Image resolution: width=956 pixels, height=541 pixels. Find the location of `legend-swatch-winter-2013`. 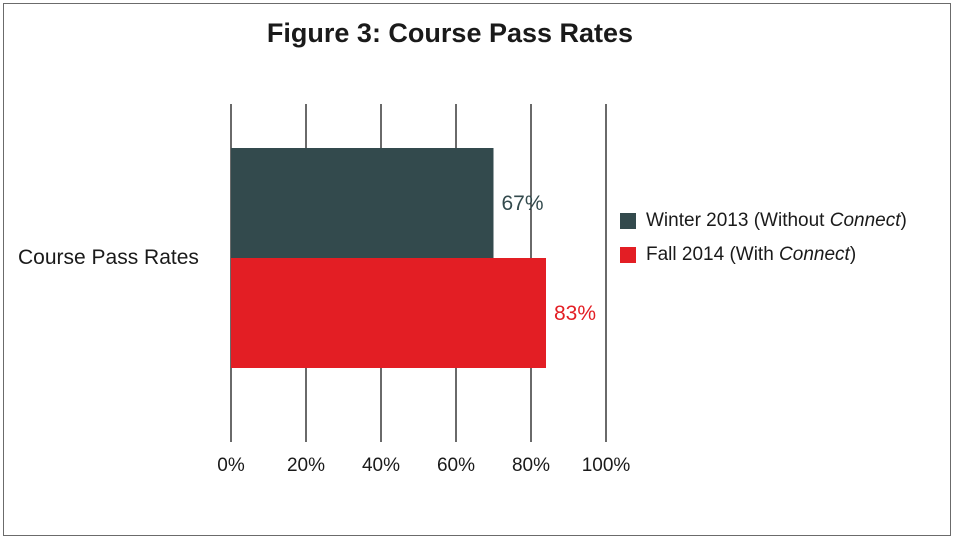

legend-swatch-winter-2013 is located at coordinates (628, 221).